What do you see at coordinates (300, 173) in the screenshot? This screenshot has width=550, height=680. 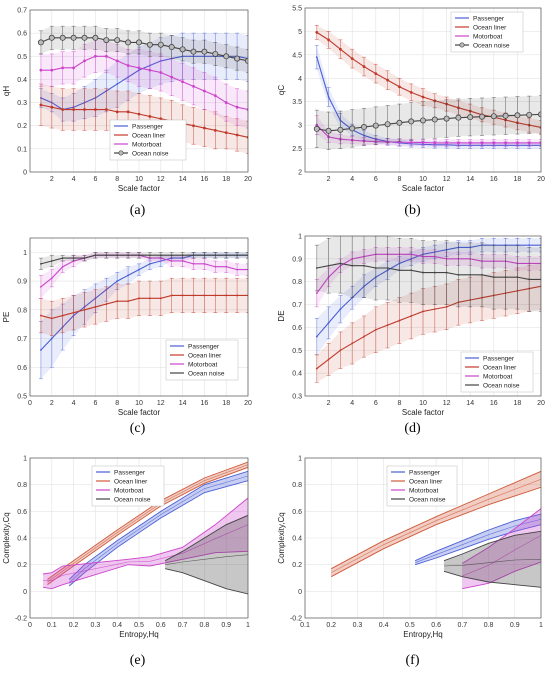 I see `y-tick-label: 2` at bounding box center [300, 173].